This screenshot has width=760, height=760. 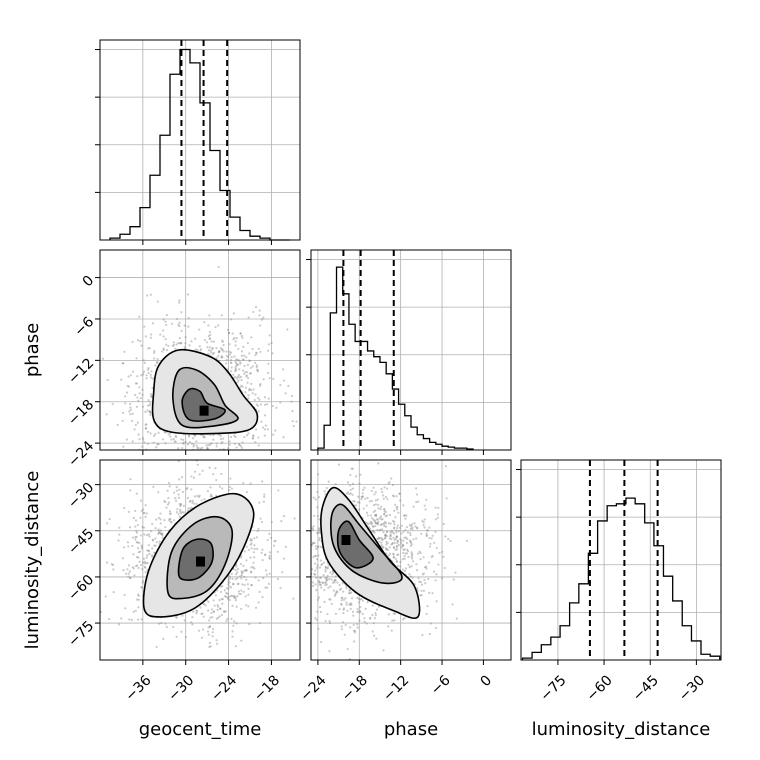 What do you see at coordinates (200, 560) in the screenshot?
I see `axes-frame` at bounding box center [200, 560].